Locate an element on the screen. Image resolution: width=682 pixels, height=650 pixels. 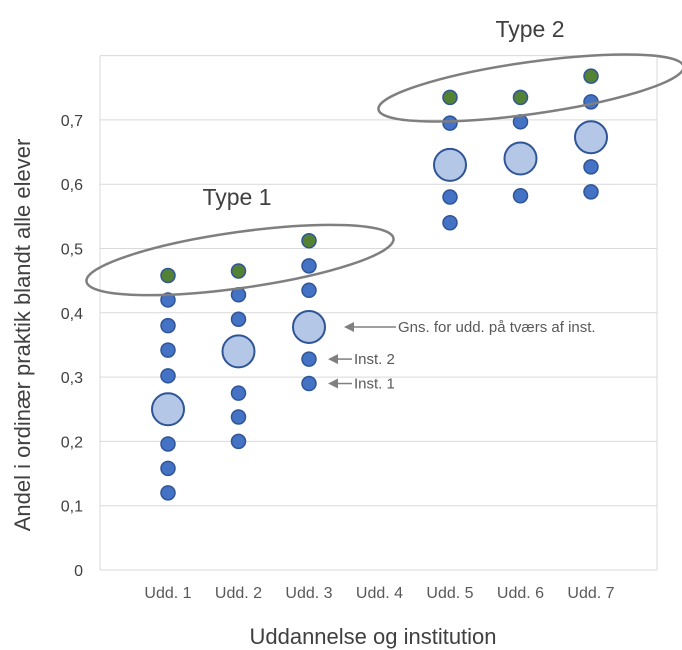
annotation-label: Inst. 2 is located at coordinates (374, 359).